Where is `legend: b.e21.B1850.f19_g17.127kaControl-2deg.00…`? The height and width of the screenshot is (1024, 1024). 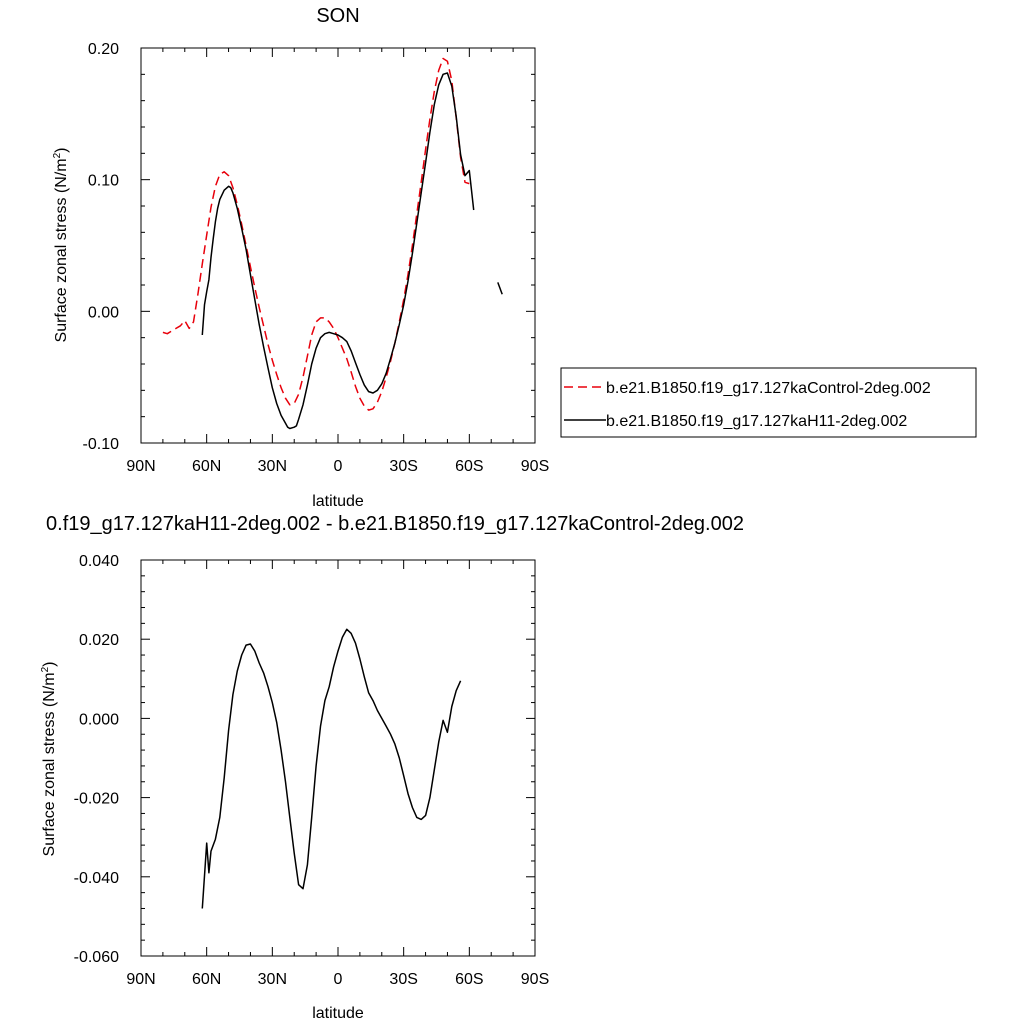
legend: b.e21.B1850.f19_g17.127kaControl-2deg.00… is located at coordinates (768, 402).